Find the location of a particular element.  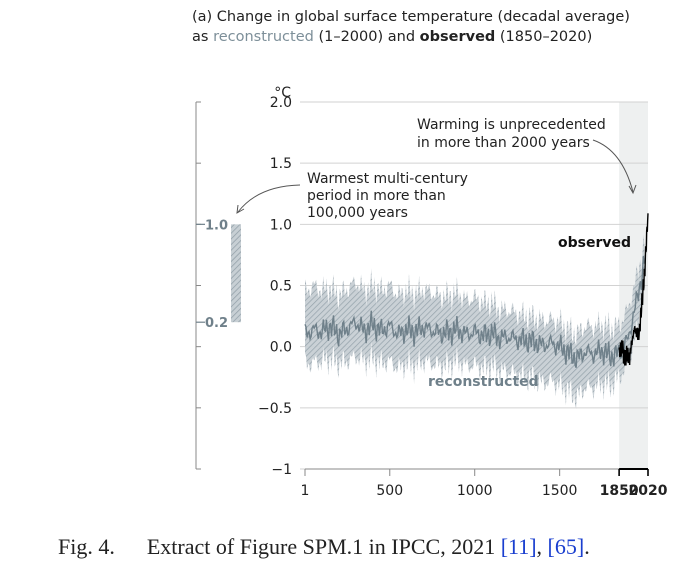

paleo-range-bar is located at coordinates (236, 273).